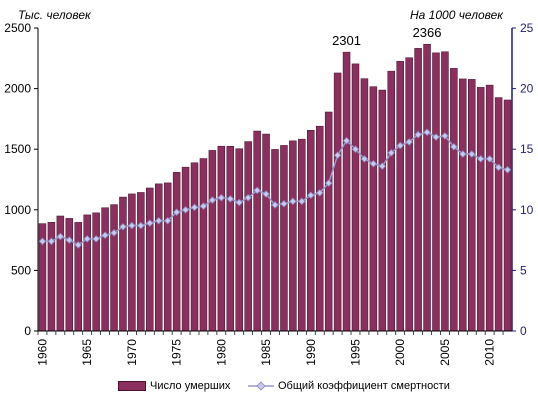 Image resolution: width=538 pixels, height=409 pixels. I want to click on bar-1971, so click(141, 262).